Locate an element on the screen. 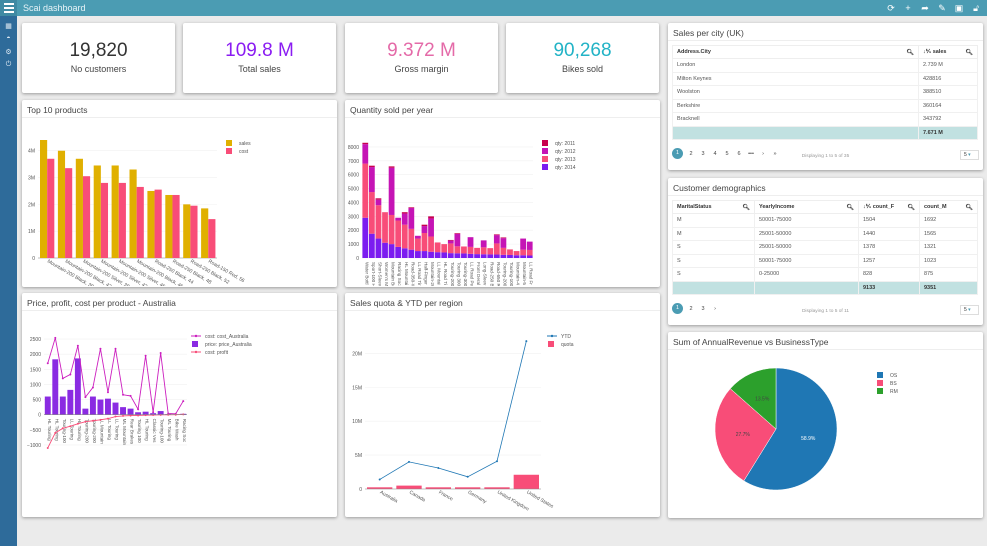  page-button: 6 is located at coordinates (739, 153).